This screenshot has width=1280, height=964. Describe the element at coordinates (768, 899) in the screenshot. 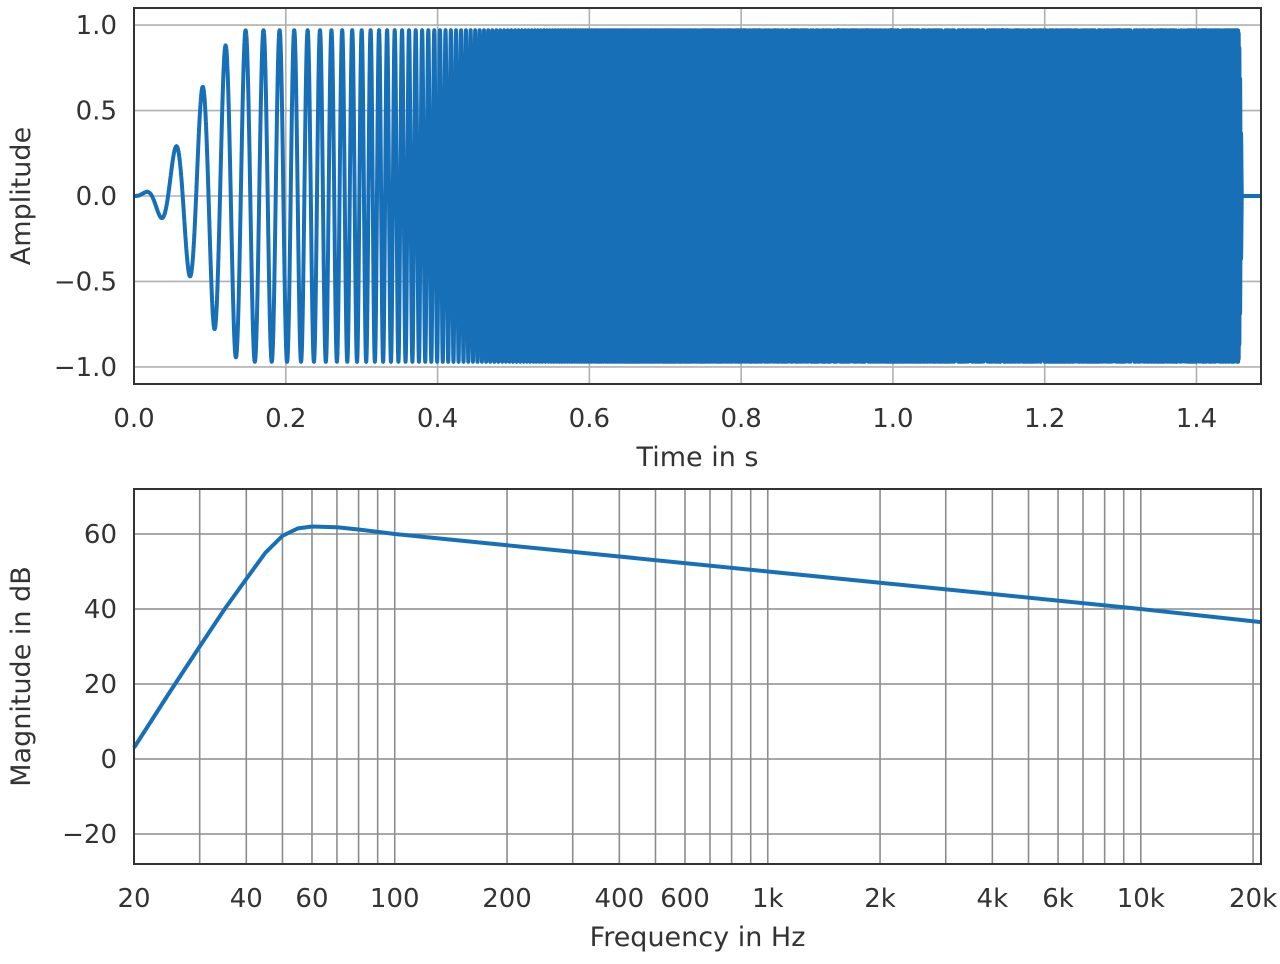

I see `freq-x-tick-label: 1k` at that location.